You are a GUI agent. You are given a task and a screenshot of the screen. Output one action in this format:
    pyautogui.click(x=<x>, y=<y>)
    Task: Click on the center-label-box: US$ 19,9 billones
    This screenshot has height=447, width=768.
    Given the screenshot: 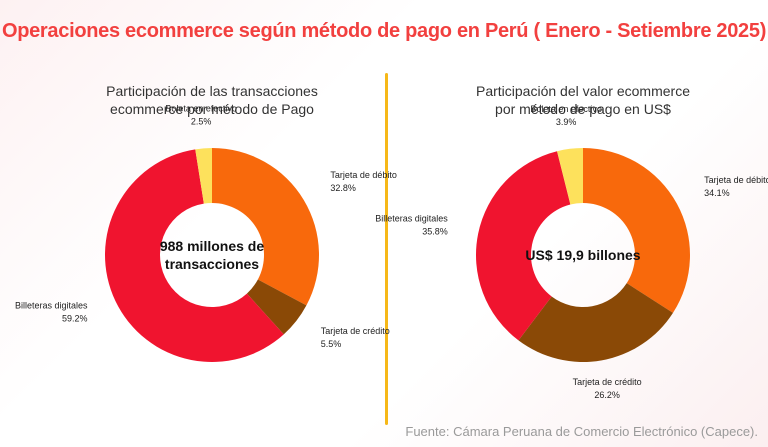 What is the action you would take?
    pyautogui.click(x=583, y=255)
    